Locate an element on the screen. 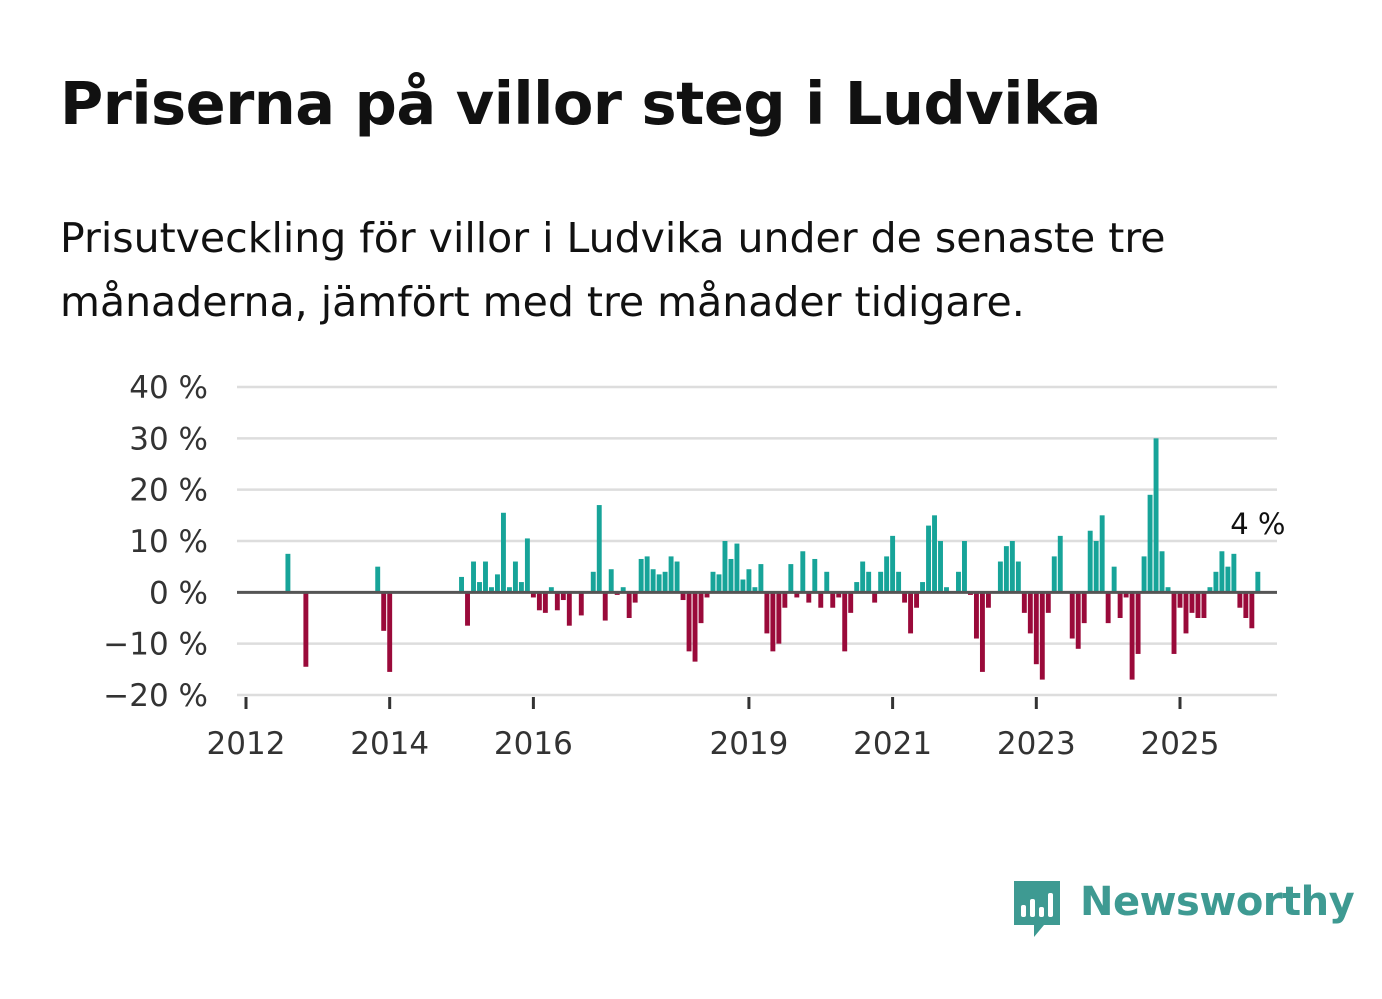 This screenshot has width=1382, height=999. brand-name: Newsworthy is located at coordinates (1217, 902).